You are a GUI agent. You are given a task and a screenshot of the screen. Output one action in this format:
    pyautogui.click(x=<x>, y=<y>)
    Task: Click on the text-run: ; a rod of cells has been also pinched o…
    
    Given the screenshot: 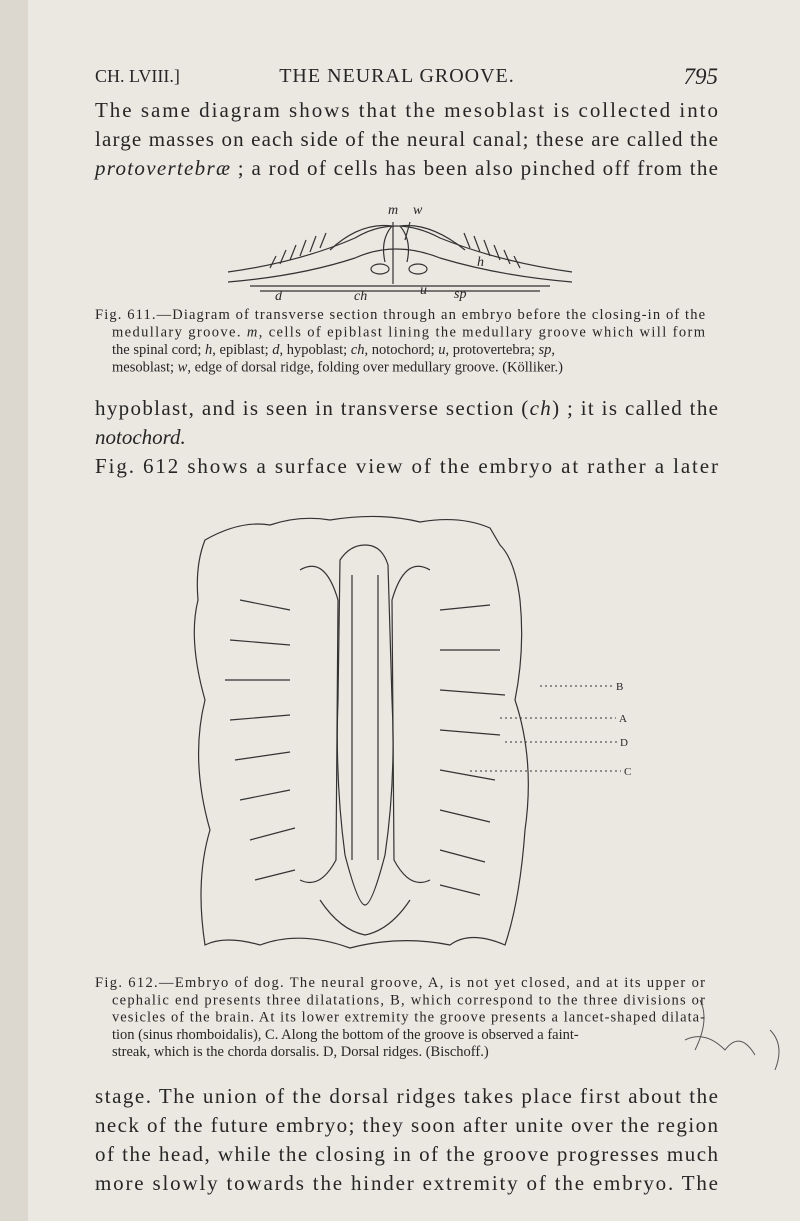 What is the action you would take?
    pyautogui.click(x=474, y=168)
    